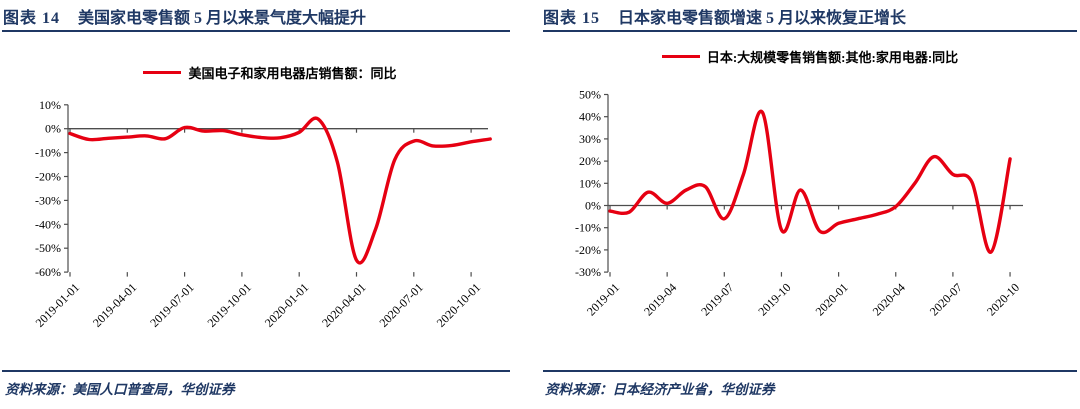  What do you see at coordinates (32, 18) in the screenshot?
I see `figure-14-label: 图表 14` at bounding box center [32, 18].